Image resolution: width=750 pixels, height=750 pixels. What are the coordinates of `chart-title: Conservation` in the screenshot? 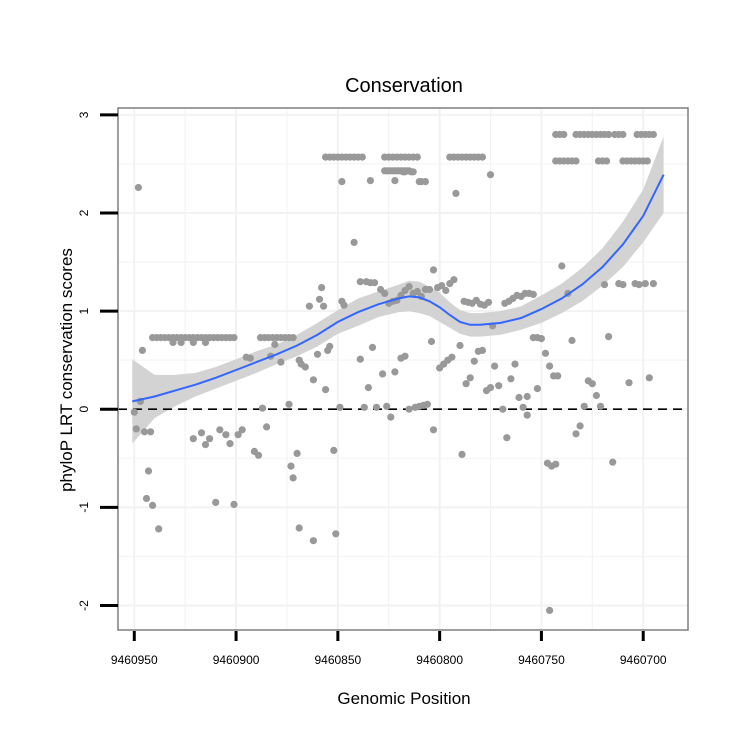 It's located at (404, 86).